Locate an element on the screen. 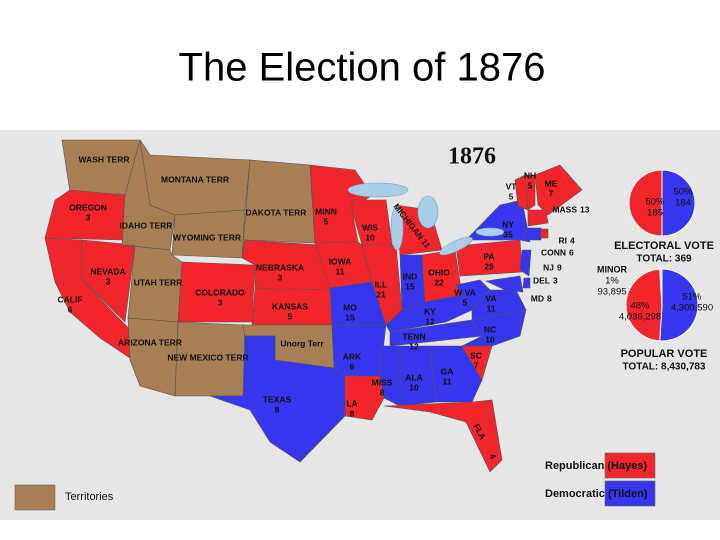 This screenshot has height=540, width=720. state-name: ALA is located at coordinates (413, 377).